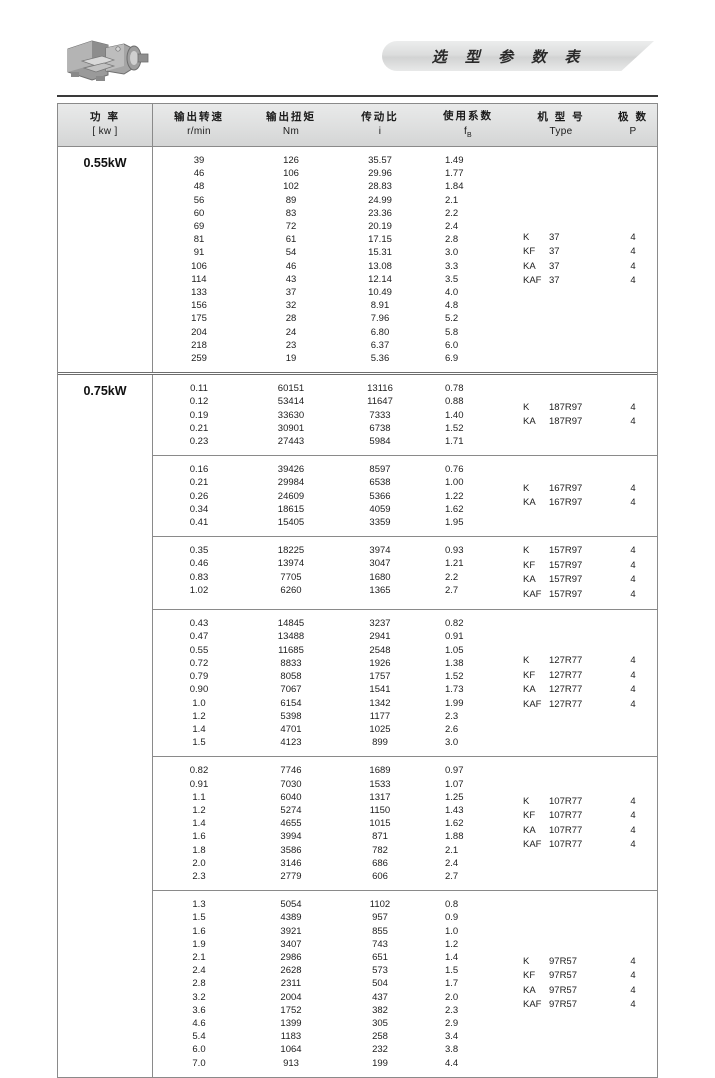 Image resolution: width=715 pixels, height=1078 pixels. I want to click on cell-output-torque: 23, so click(291, 345).